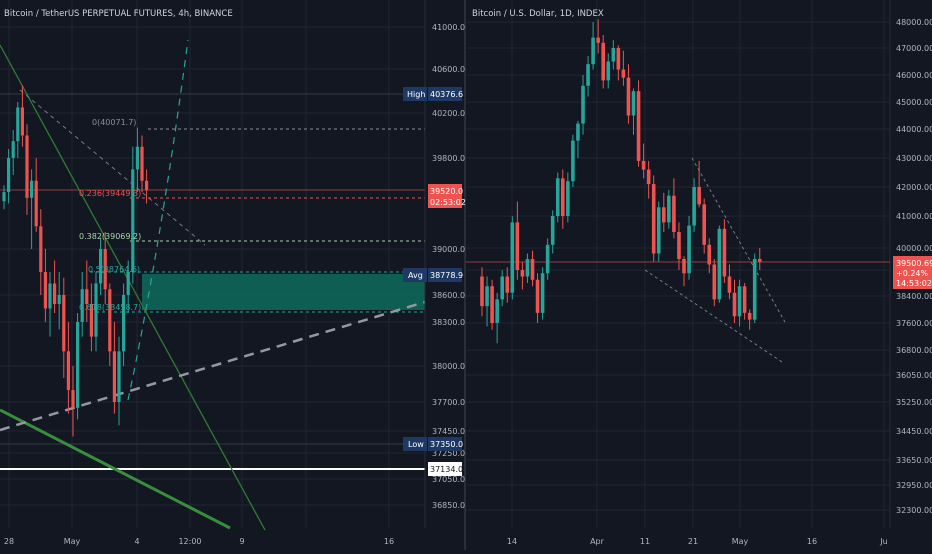 Image resolution: width=932 pixels, height=554 pixels. Describe the element at coordinates (914, 460) in the screenshot. I see `right-y-tick-label: 33650.00` at that location.